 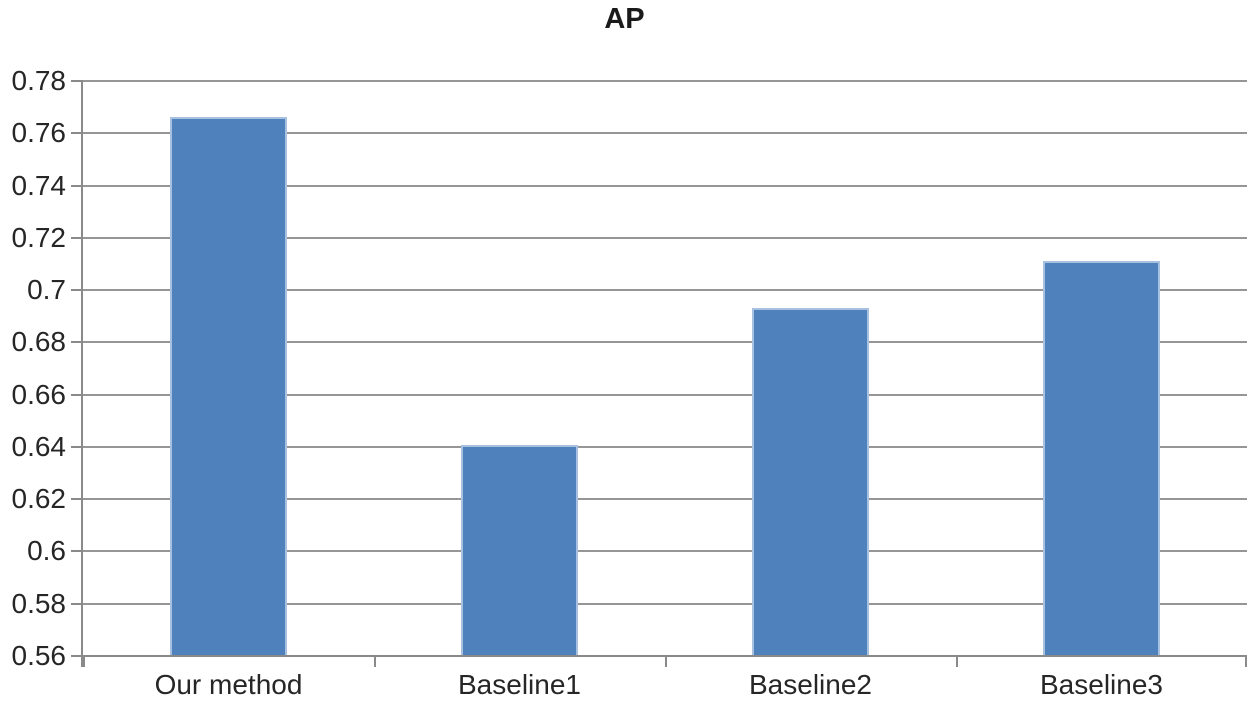 What do you see at coordinates (664, 656) in the screenshot?
I see `x-axis-line` at bounding box center [664, 656].